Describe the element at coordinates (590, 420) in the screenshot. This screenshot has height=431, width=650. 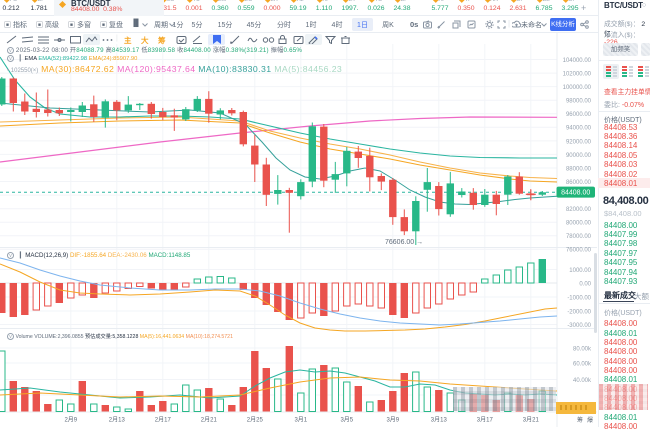
I see `svg-text: 爆` at that location.